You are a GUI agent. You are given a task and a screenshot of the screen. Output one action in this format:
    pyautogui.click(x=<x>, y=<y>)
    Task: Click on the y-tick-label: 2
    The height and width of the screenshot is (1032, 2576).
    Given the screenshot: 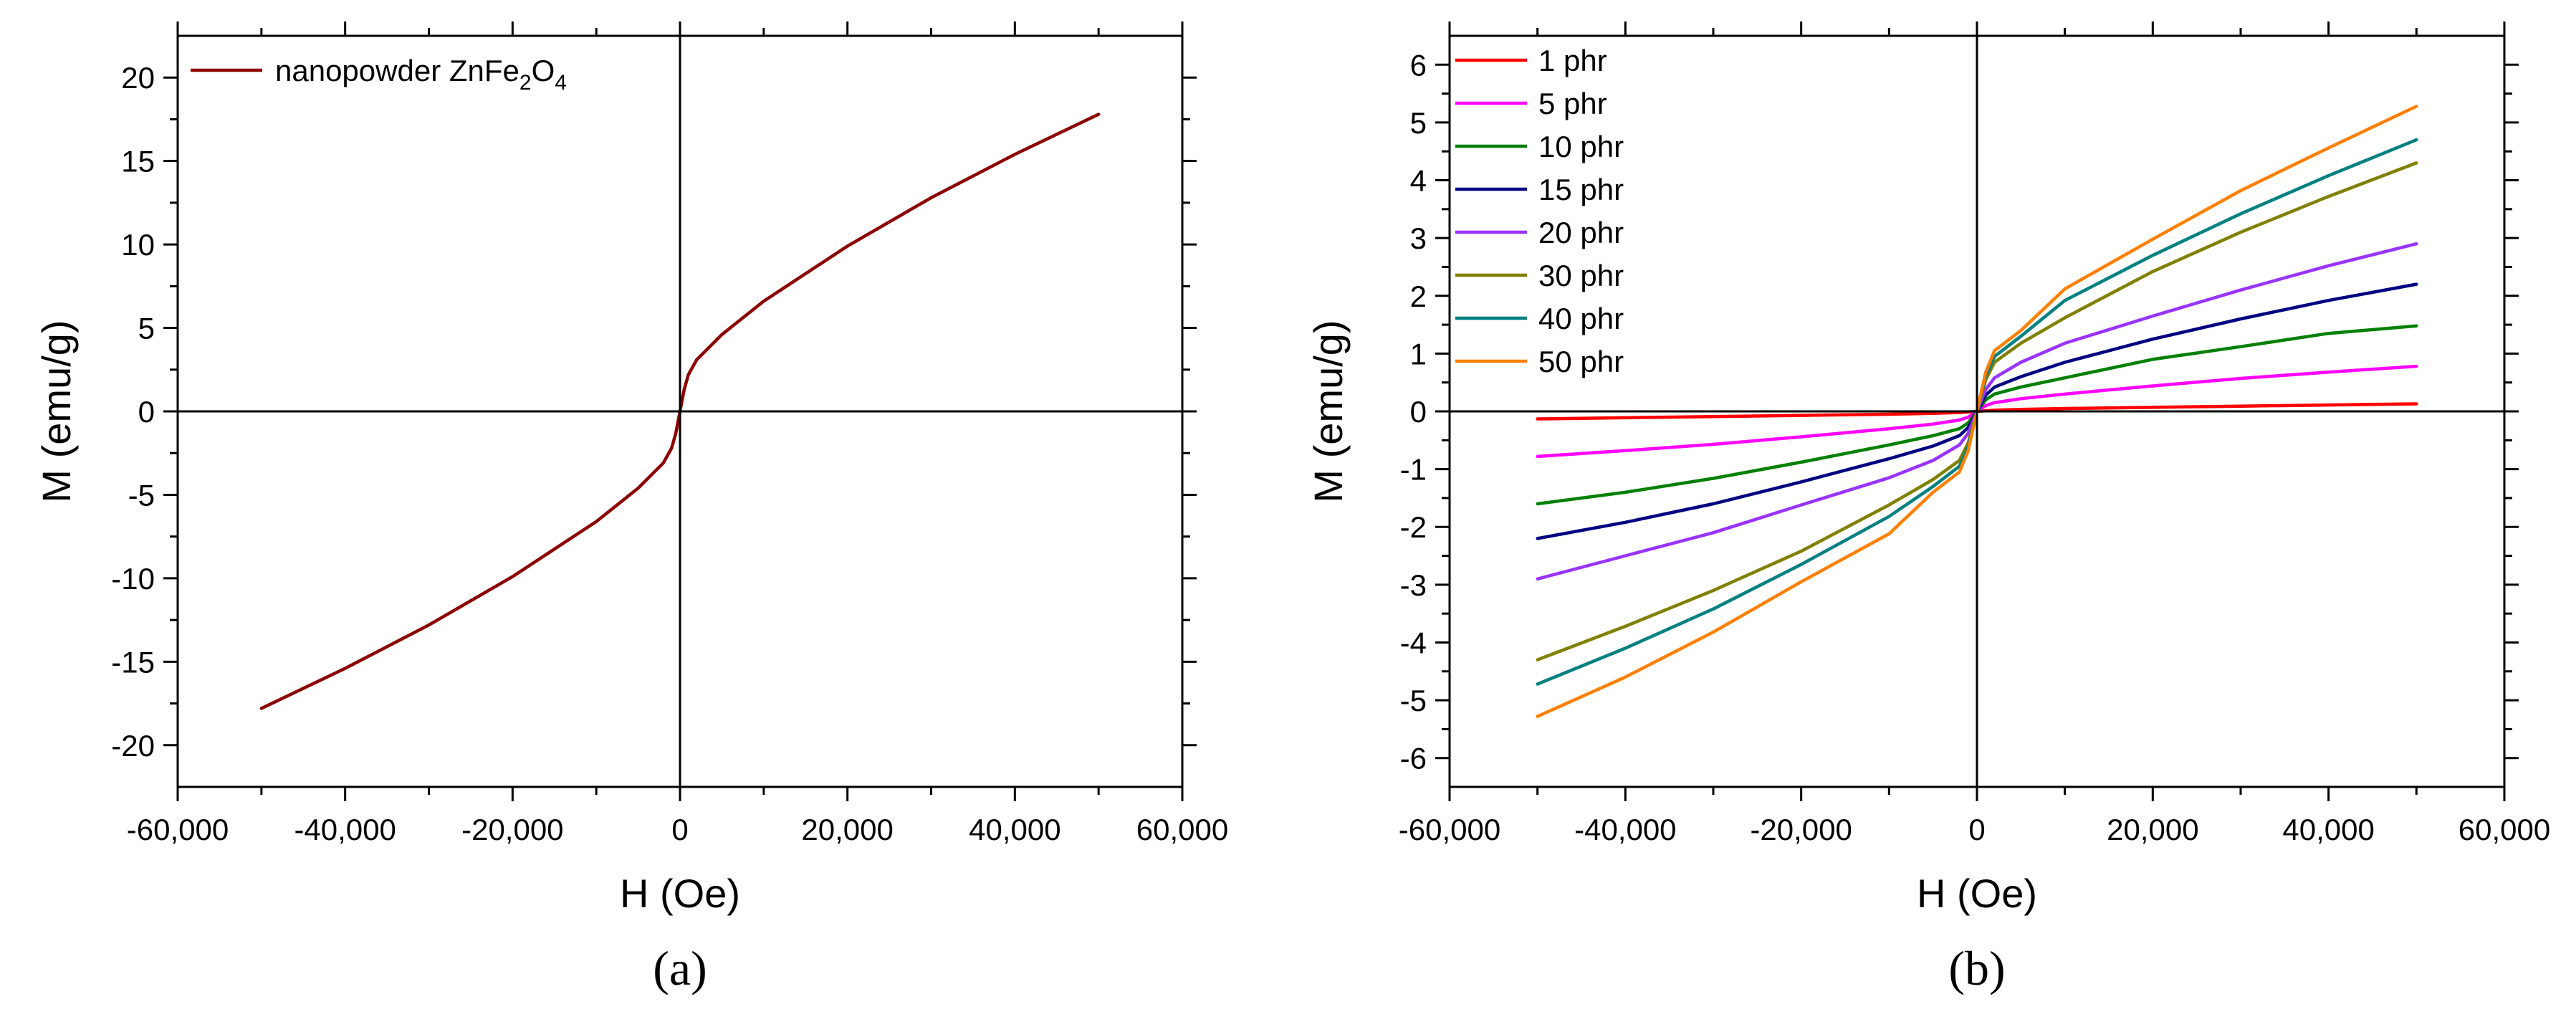 What is the action you would take?
    pyautogui.click(x=1418, y=296)
    